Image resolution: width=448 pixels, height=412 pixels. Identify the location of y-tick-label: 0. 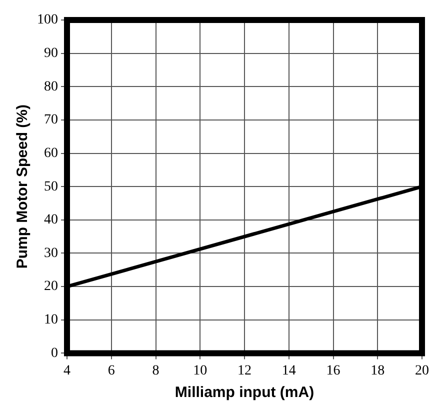
(54, 353).